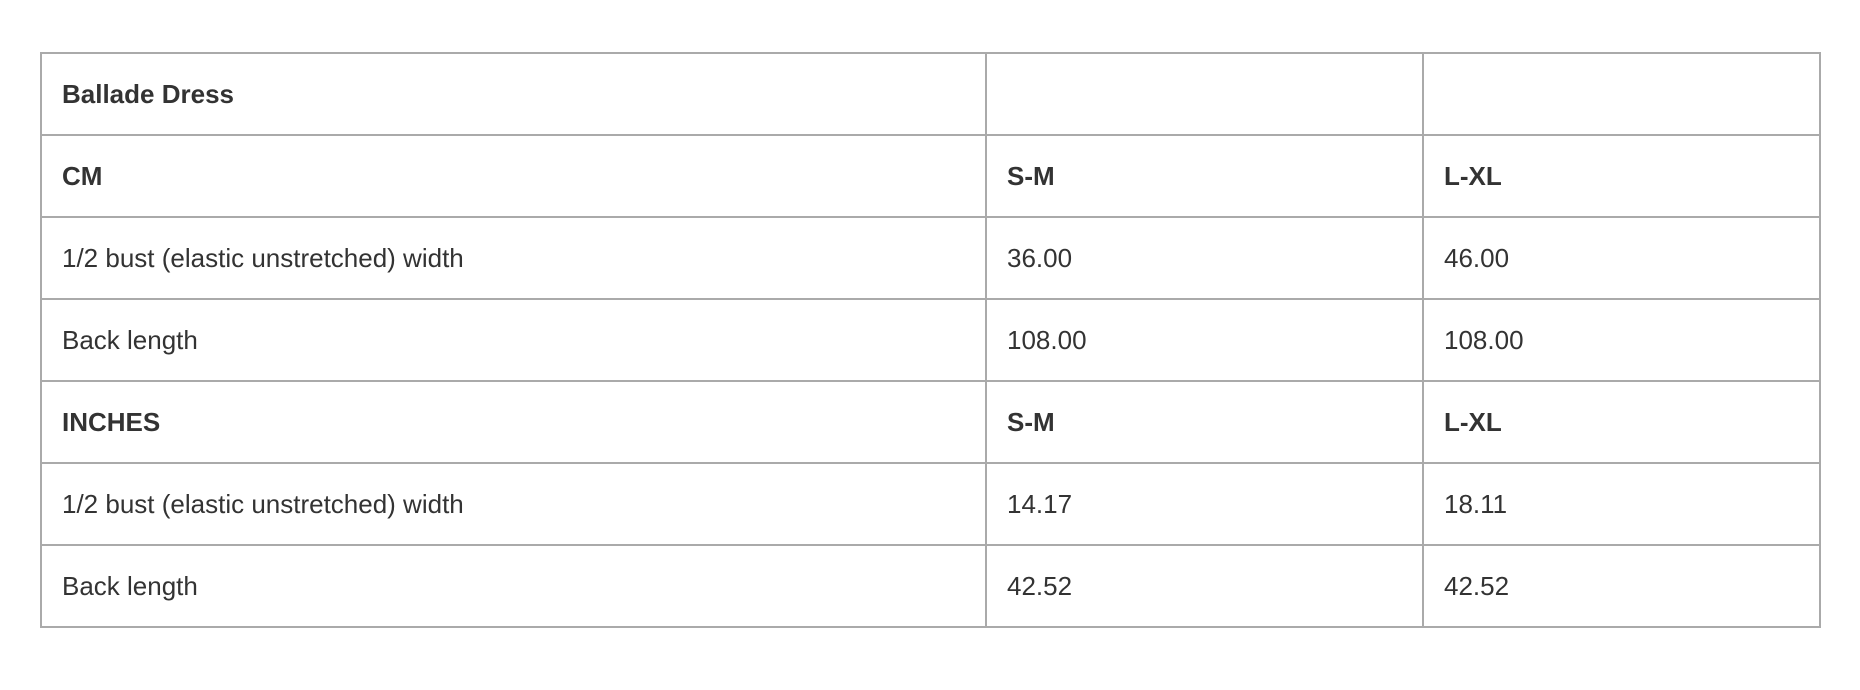 Image resolution: width=1860 pixels, height=690 pixels. Describe the element at coordinates (513, 422) in the screenshot. I see `table-cell: INCHES` at that location.